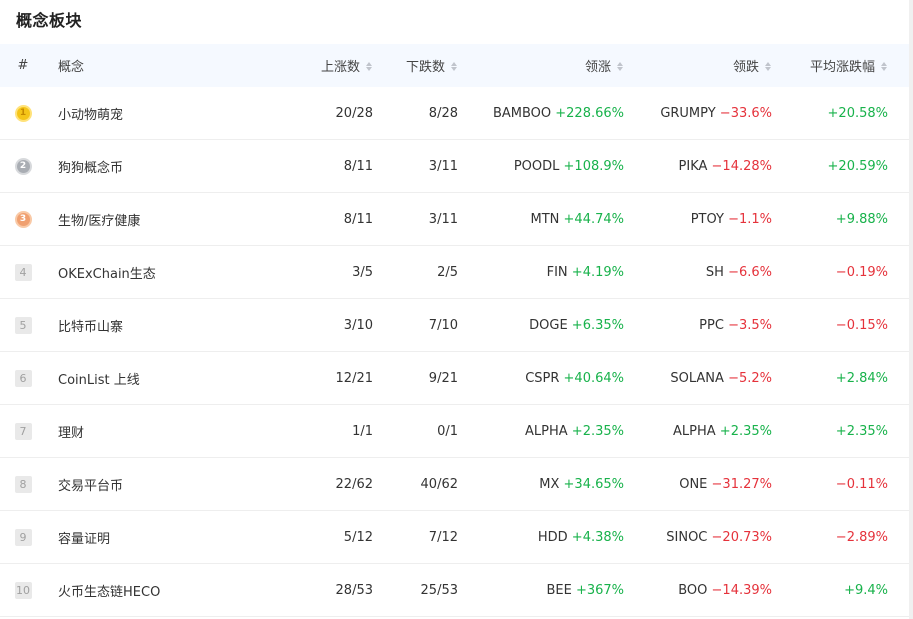  I want to click on rank-cell: 5, so click(23, 325).